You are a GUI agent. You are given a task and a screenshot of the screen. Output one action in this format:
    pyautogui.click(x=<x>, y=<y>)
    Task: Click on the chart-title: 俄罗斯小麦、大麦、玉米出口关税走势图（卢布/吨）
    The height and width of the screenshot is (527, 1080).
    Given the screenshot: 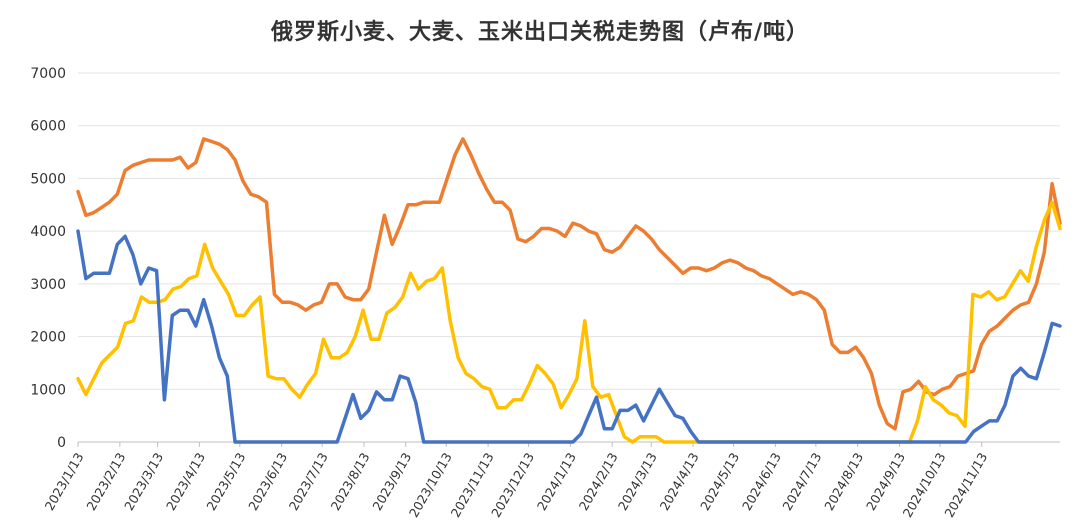 What is the action you would take?
    pyautogui.click(x=540, y=32)
    